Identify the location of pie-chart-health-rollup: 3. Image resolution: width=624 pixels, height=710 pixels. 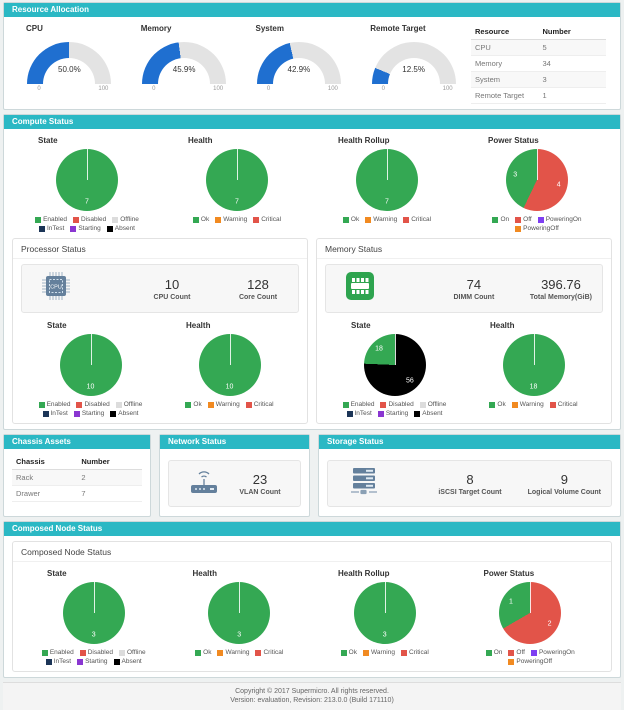
(384, 613).